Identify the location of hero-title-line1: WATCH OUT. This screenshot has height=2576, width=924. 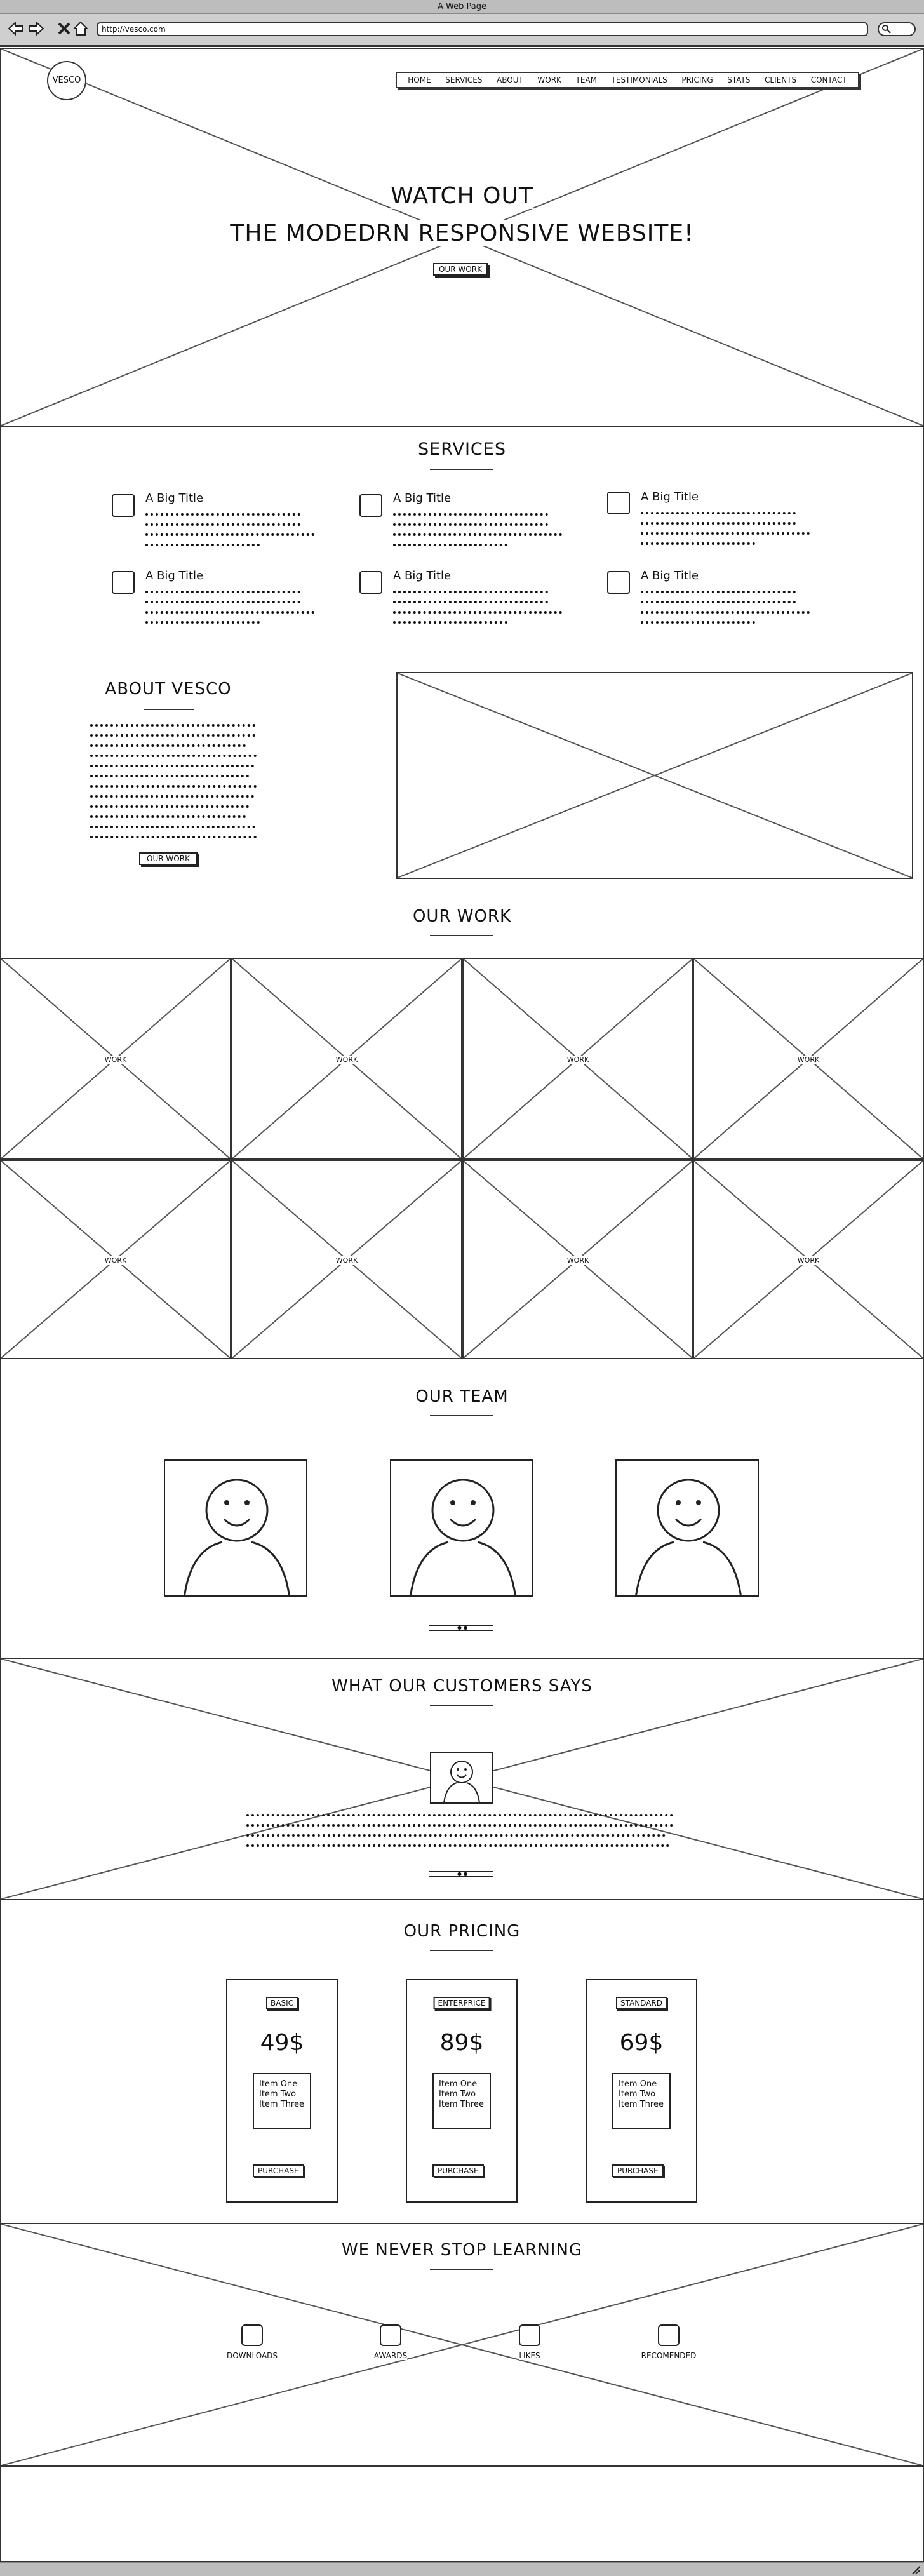
(462, 196).